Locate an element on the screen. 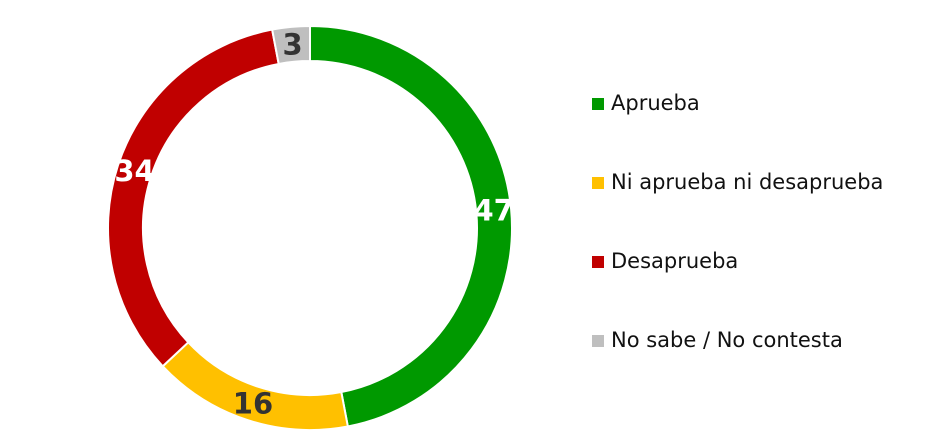 This screenshot has width=932, height=447. legend-label: Desaprueba is located at coordinates (674, 261).